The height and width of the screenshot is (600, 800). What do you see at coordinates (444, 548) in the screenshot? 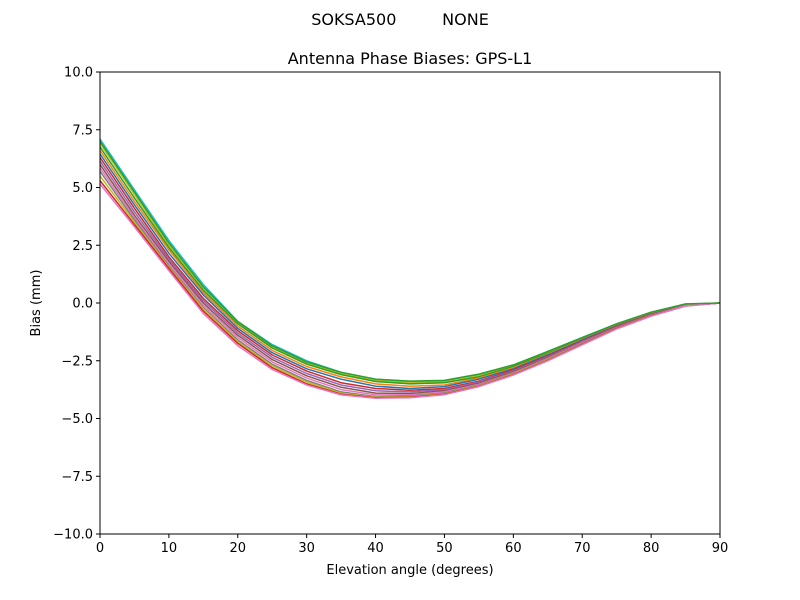
I see `x-tick-label: 50` at bounding box center [444, 548].